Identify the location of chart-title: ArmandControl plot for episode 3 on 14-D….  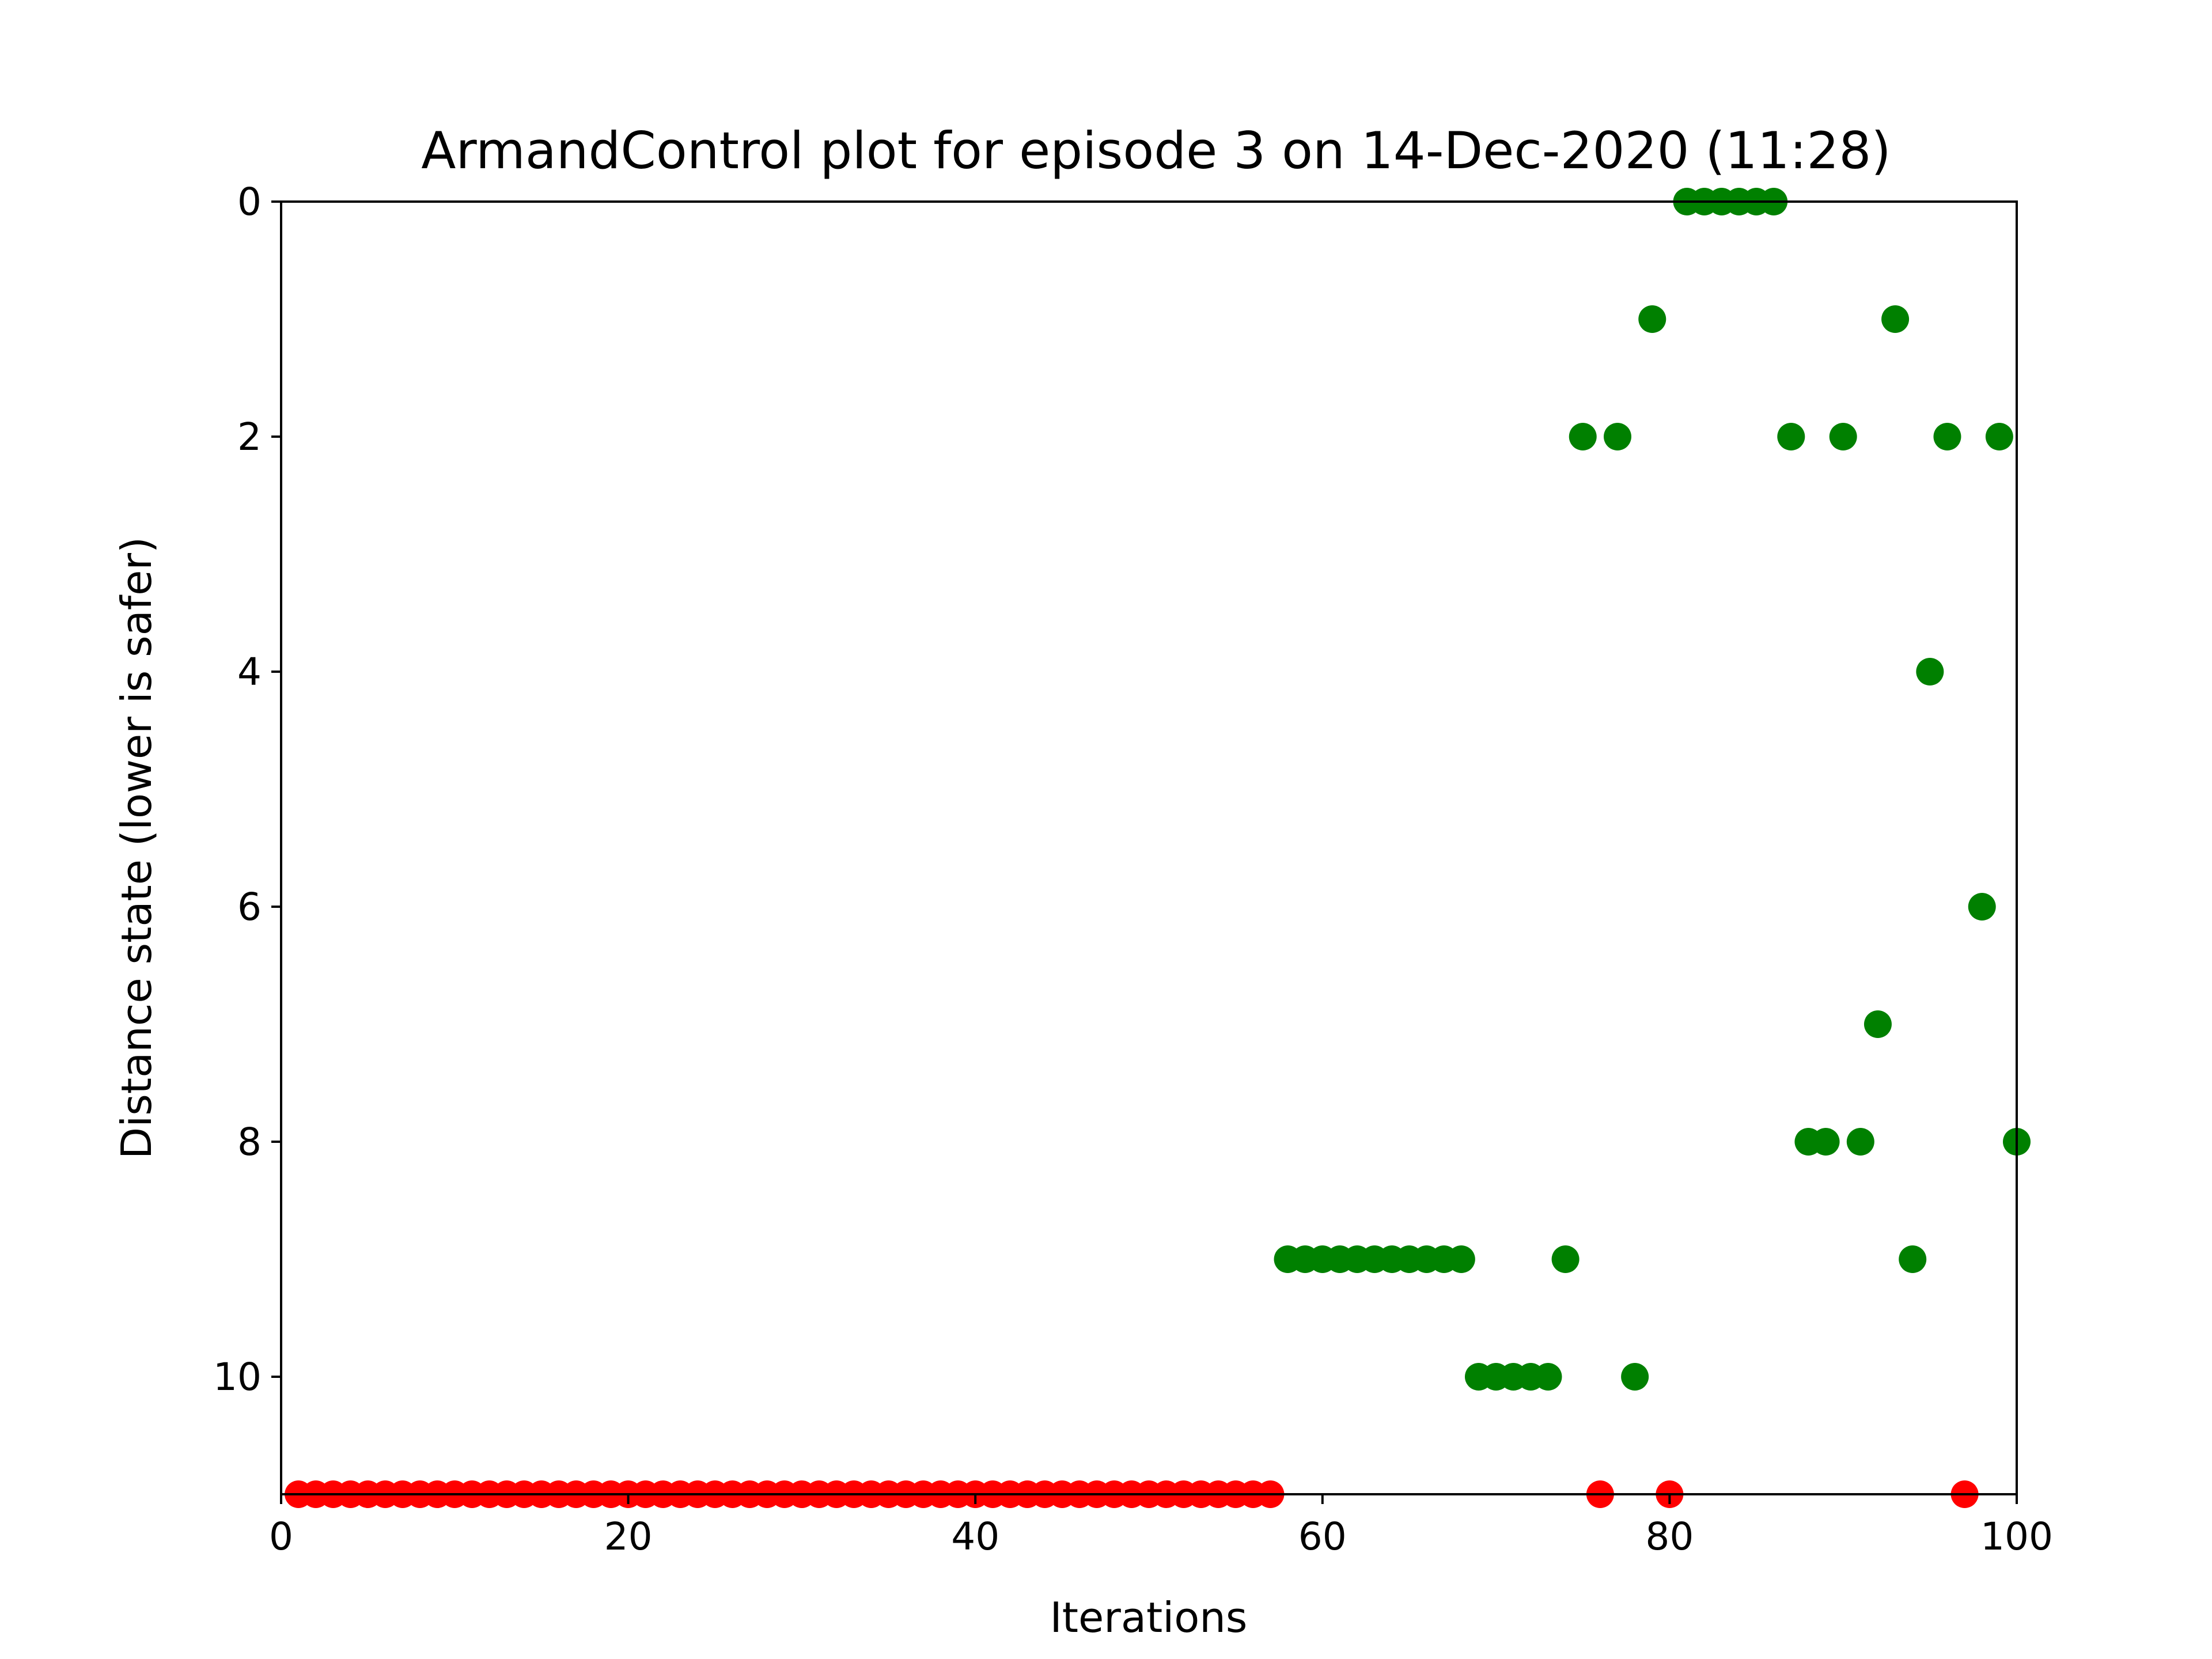
(1156, 150).